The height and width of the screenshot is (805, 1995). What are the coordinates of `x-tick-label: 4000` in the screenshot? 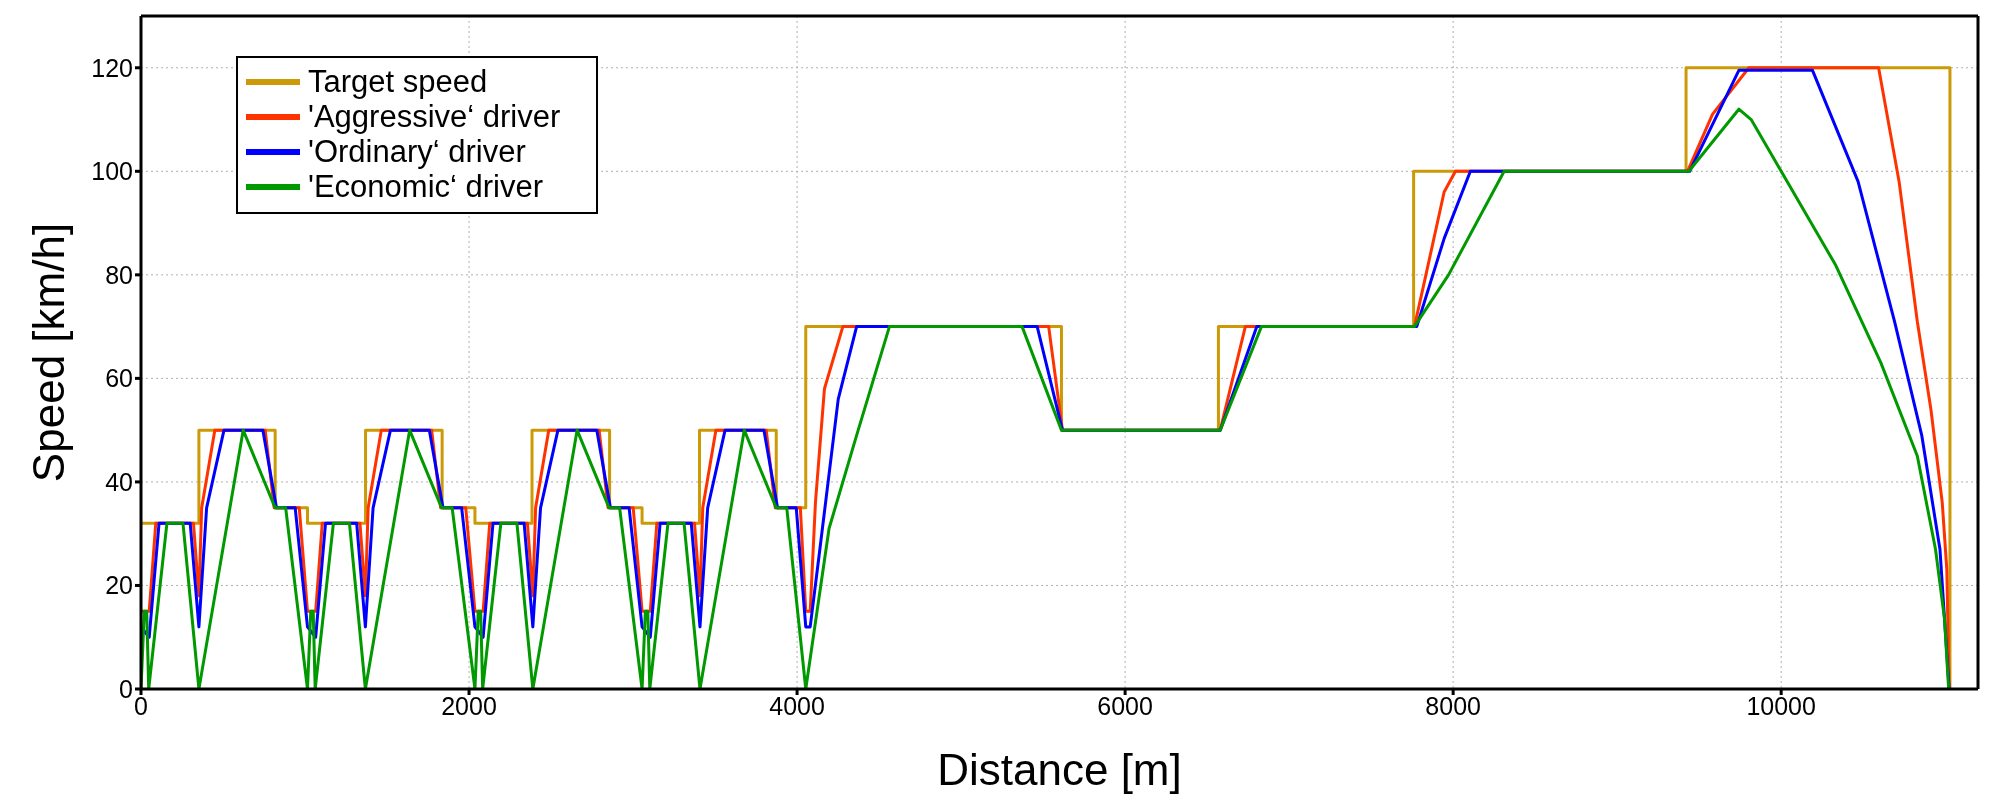 It's located at (797, 705).